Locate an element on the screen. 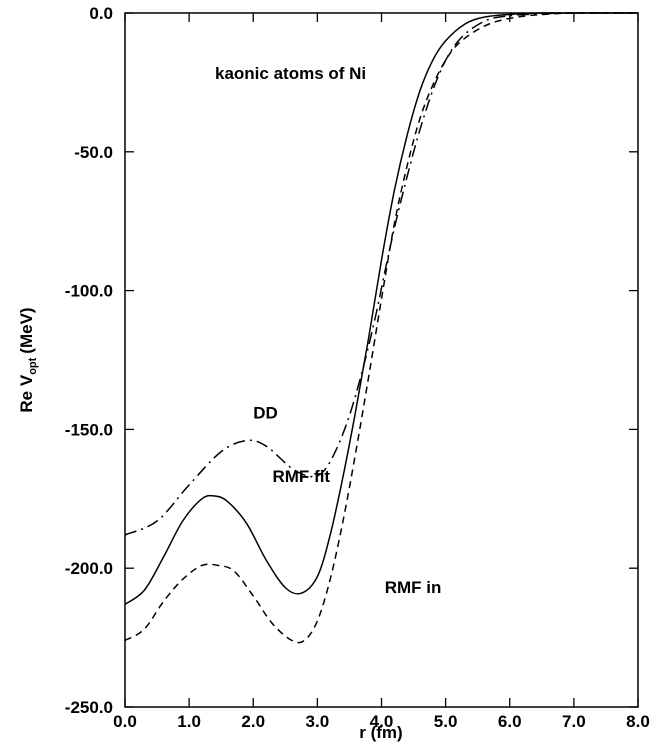 This screenshot has height=743, width=652. y-axis-title-unit: (MeV) is located at coordinates (26, 330).